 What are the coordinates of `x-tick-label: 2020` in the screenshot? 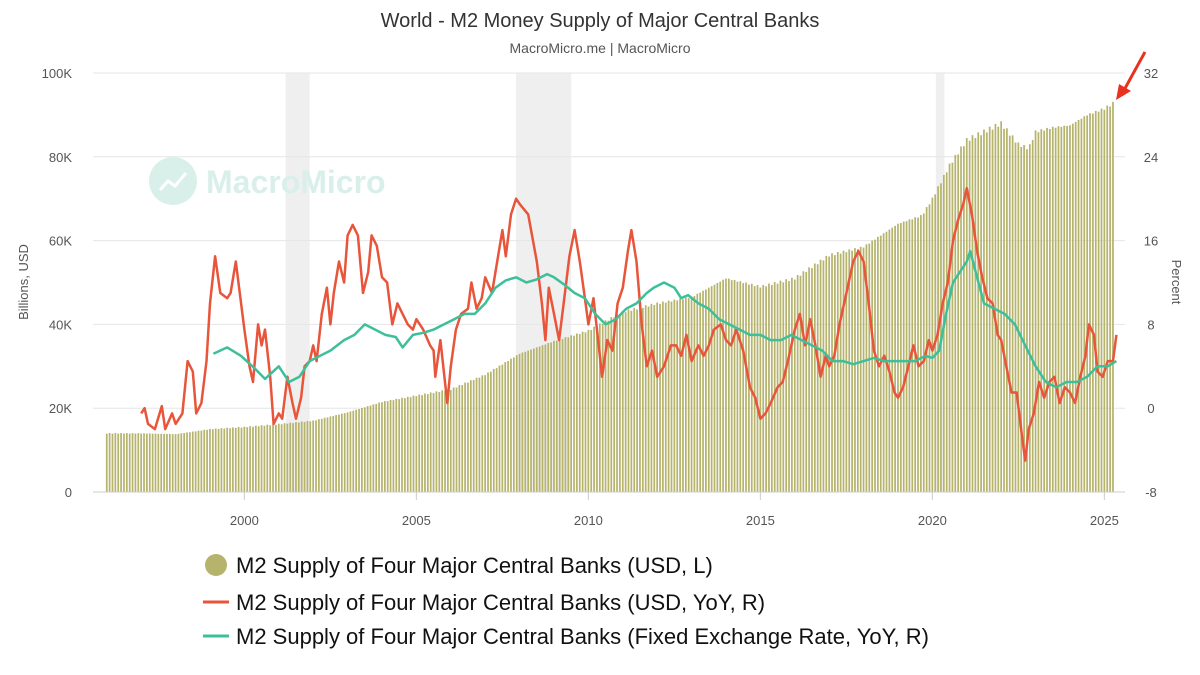 It's located at (932, 520).